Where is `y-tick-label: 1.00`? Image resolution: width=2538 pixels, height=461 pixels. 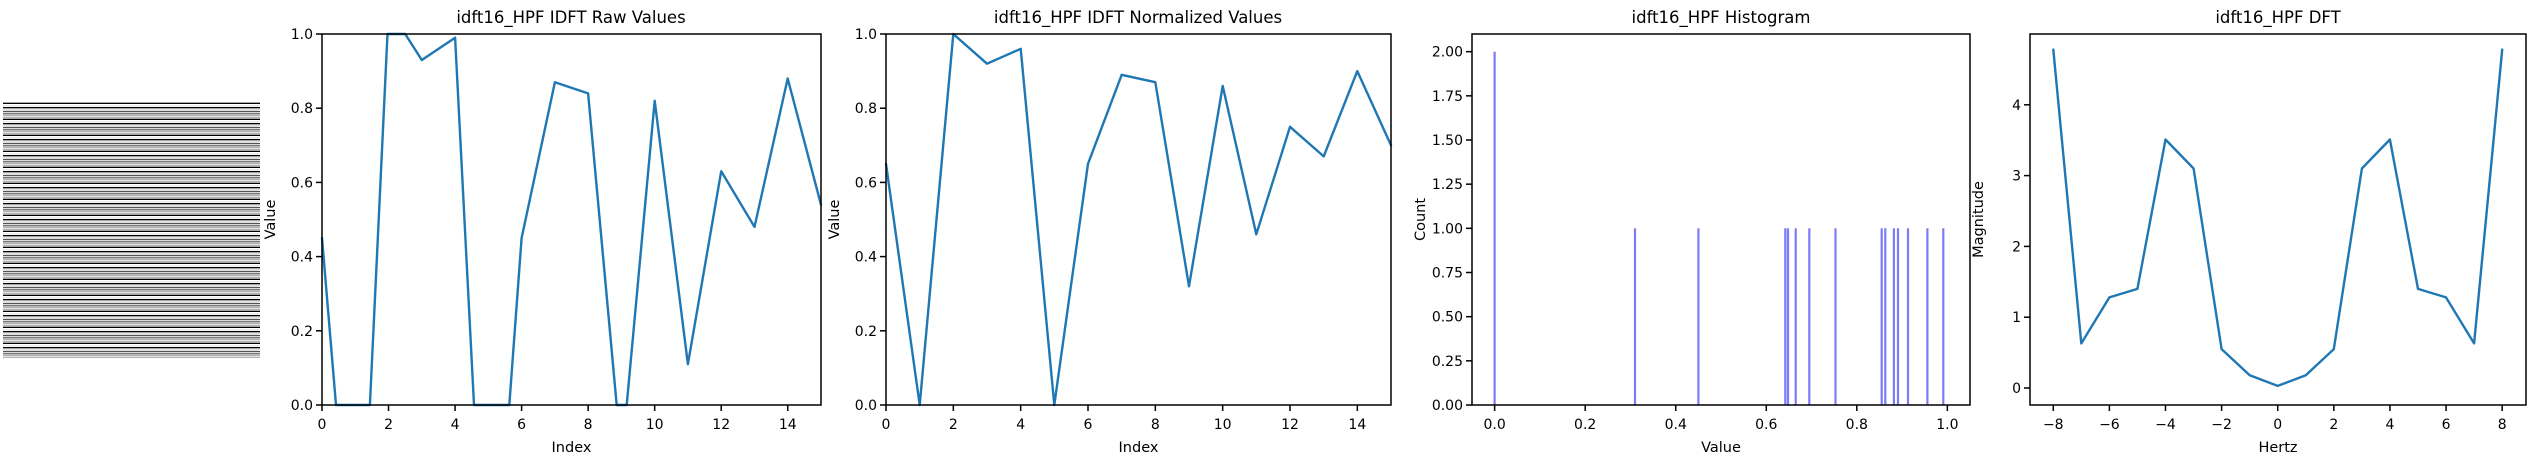
y-tick-label: 1.00 is located at coordinates (1447, 229).